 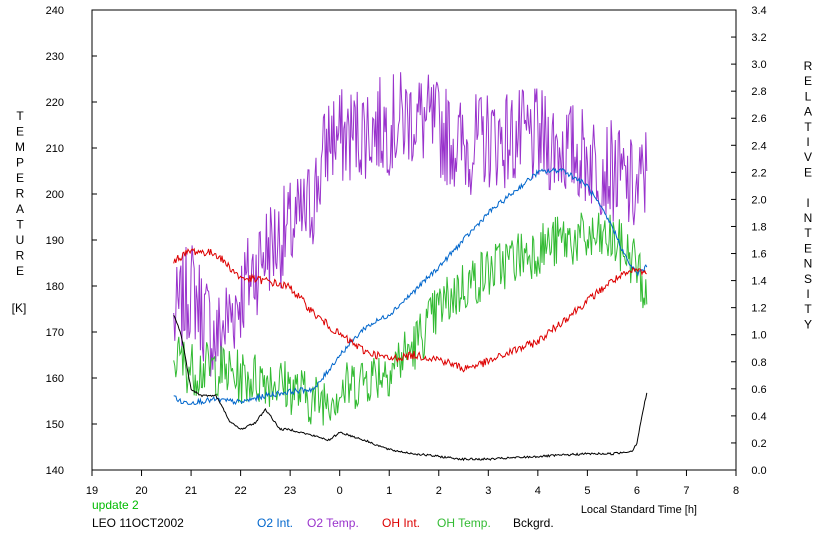 I want to click on left-tick-label: 150, so click(x=55, y=425).